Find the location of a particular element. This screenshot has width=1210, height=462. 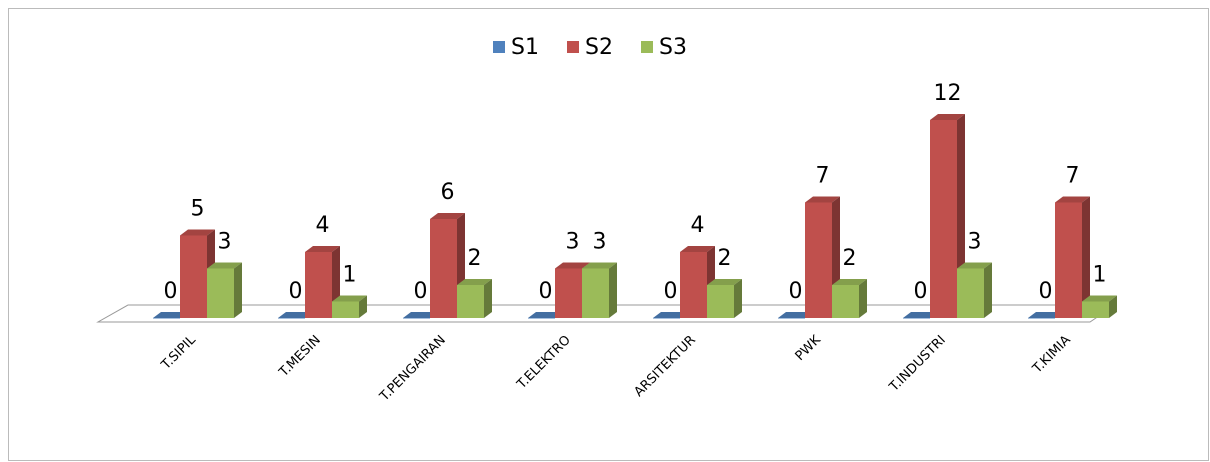

value-label: 5 is located at coordinates (198, 209).